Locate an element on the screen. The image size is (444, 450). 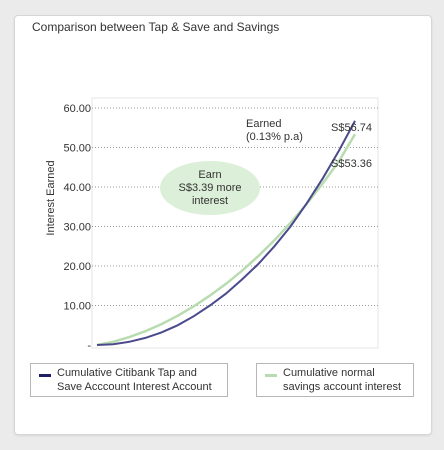
bubble-line-2: S$3.39 more is located at coordinates (210, 188).